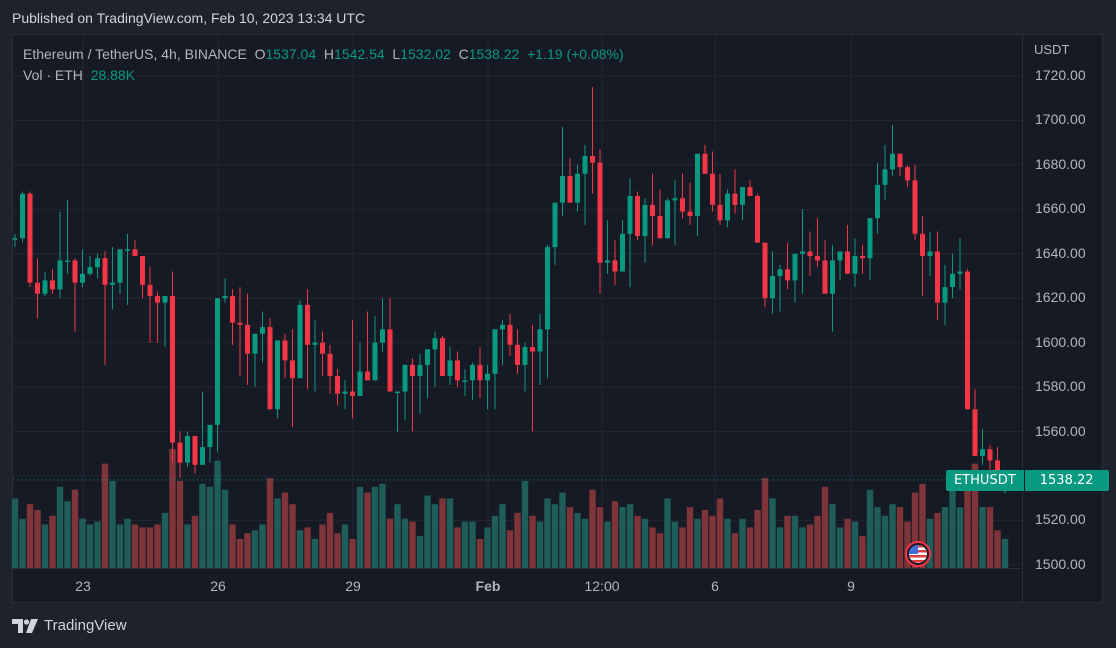 This screenshot has width=1116, height=648. What do you see at coordinates (1060, 208) in the screenshot?
I see `price-tick: 1660.00` at bounding box center [1060, 208].